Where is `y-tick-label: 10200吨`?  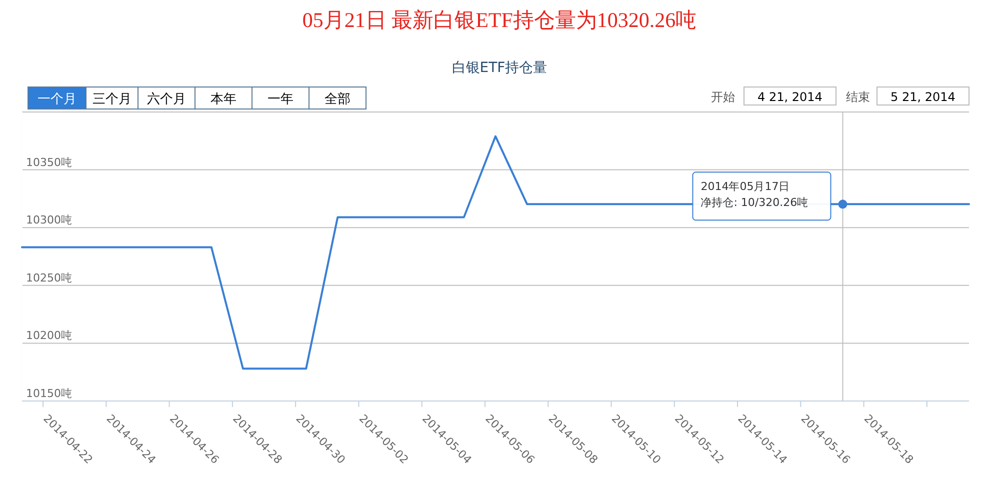
y-tick-label: 10200吨 is located at coordinates (49, 335).